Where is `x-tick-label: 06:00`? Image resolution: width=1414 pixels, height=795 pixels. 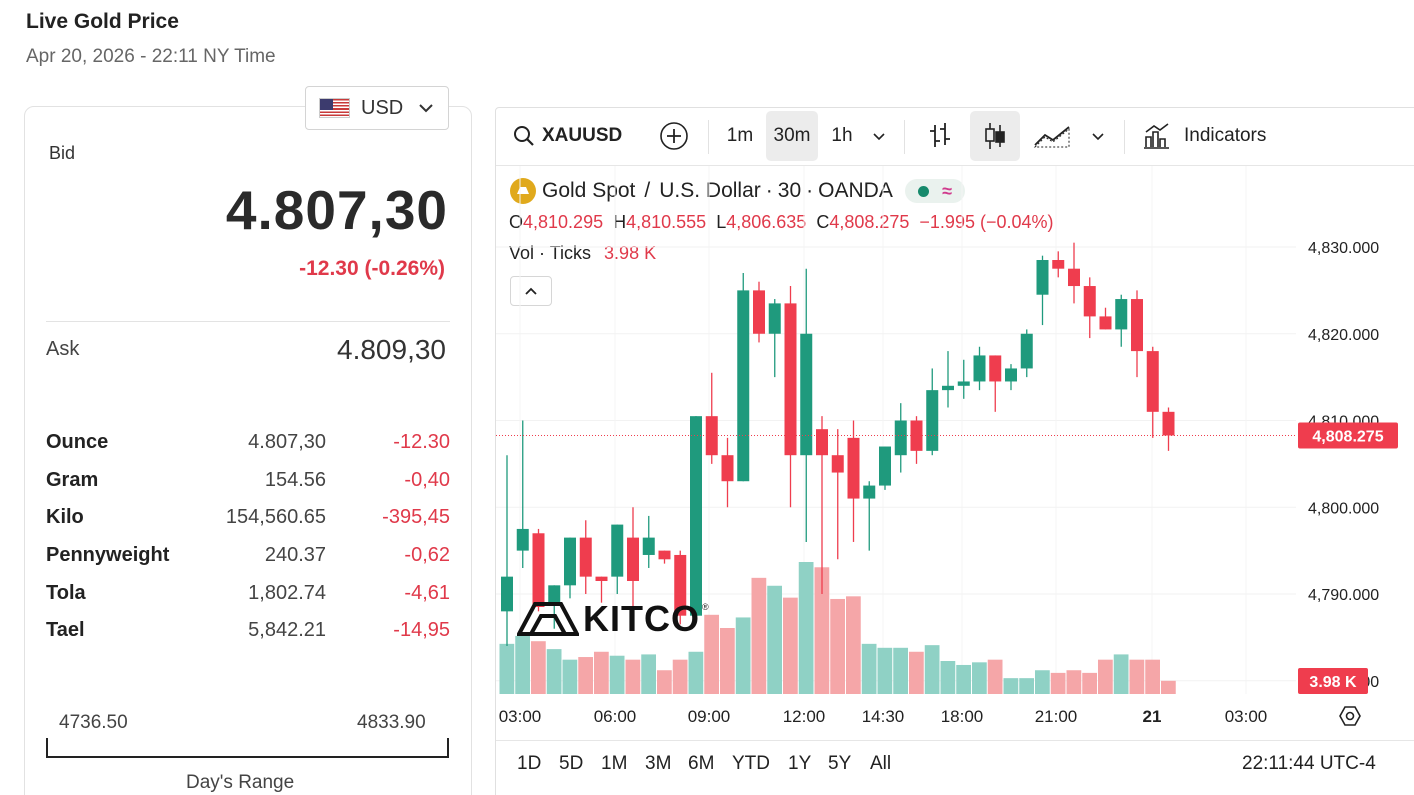
x-tick-label: 06:00 is located at coordinates (615, 716).